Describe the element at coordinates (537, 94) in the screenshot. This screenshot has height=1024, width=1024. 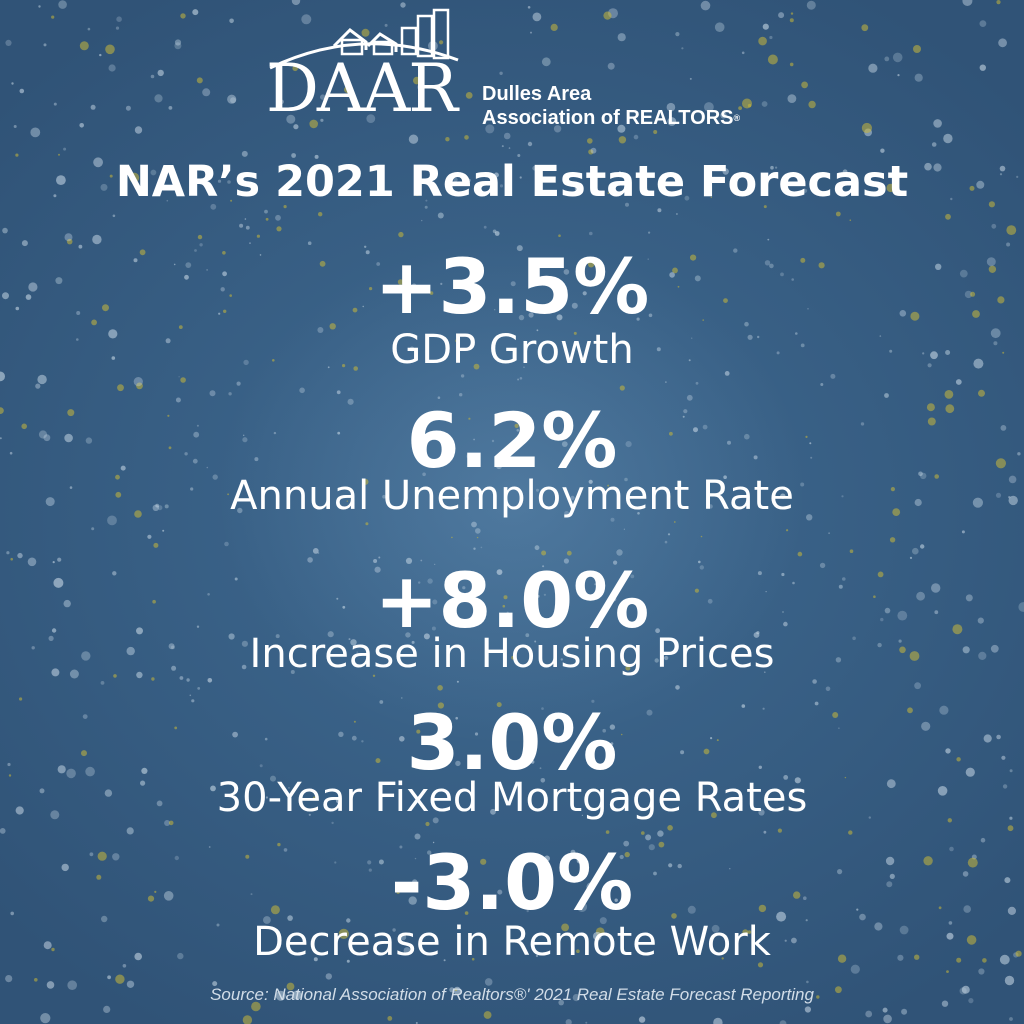
I see `logo-org-line1: Dulles Area` at that location.